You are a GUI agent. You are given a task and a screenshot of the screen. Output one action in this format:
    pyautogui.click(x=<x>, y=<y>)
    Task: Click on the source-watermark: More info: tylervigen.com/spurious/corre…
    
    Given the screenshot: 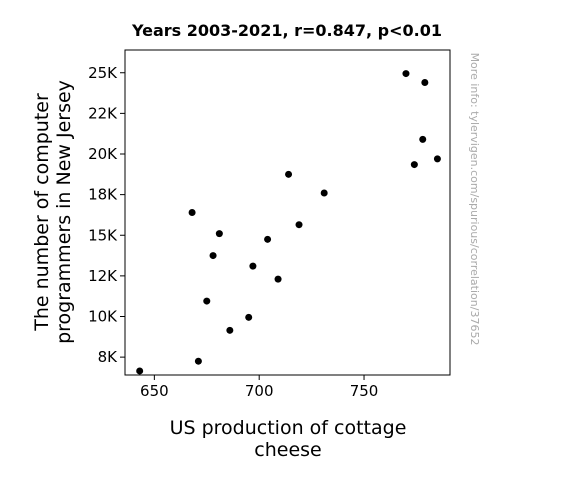 What is the action you would take?
    pyautogui.click(x=474, y=199)
    